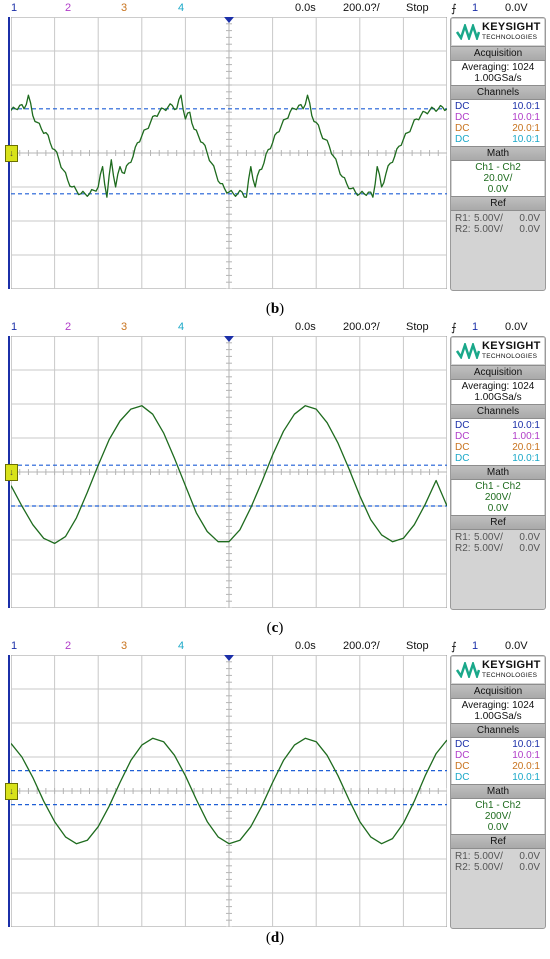 The height and width of the screenshot is (959, 550). Describe the element at coordinates (361, 327) in the screenshot. I see `time-scale: 200.0?/` at that location.